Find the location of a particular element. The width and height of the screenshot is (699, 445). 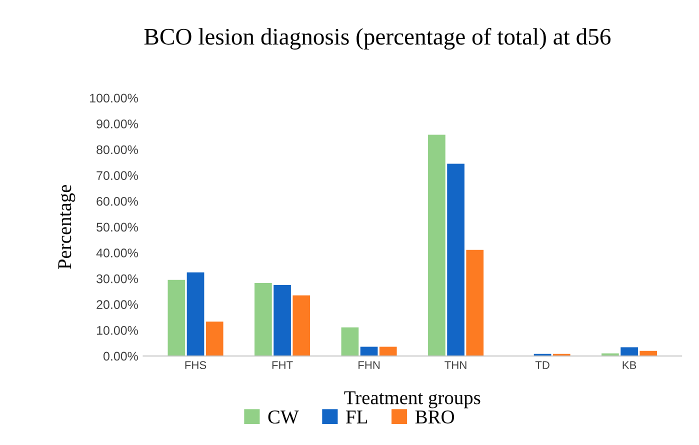

legend-label: CW is located at coordinates (283, 417).